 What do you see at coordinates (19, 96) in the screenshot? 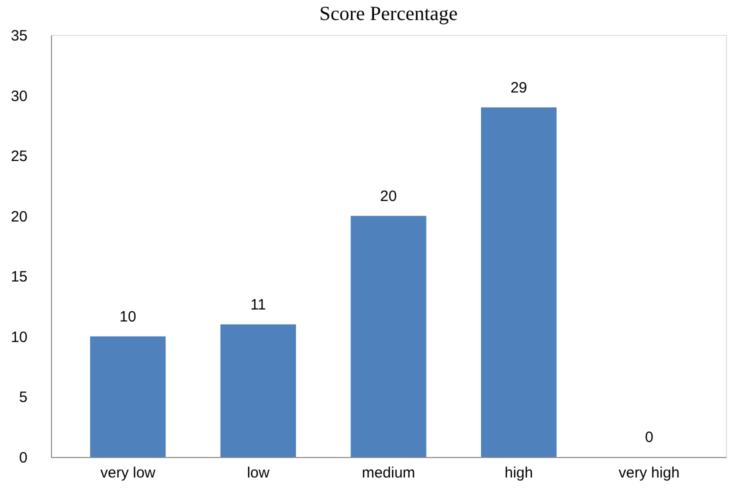
I see `y-tick-label: 30` at bounding box center [19, 96].